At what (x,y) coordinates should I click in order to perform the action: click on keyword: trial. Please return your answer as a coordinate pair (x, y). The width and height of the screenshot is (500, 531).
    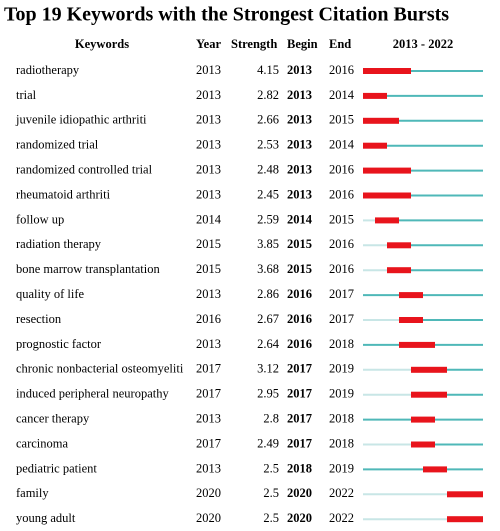
    Looking at the image, I should click on (26, 95).